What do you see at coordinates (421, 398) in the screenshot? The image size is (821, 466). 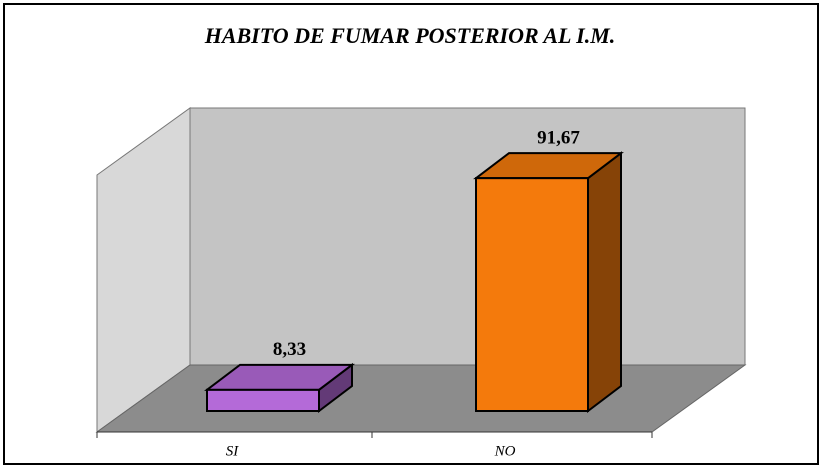 I see `floor` at bounding box center [421, 398].